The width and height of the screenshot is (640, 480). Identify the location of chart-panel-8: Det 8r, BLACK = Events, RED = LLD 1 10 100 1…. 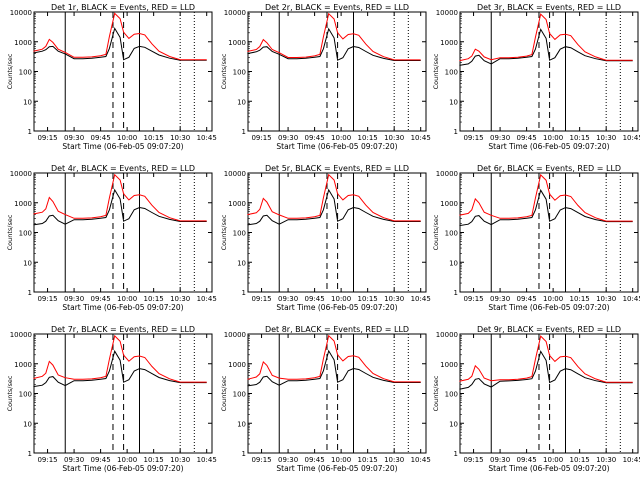
(325, 399).